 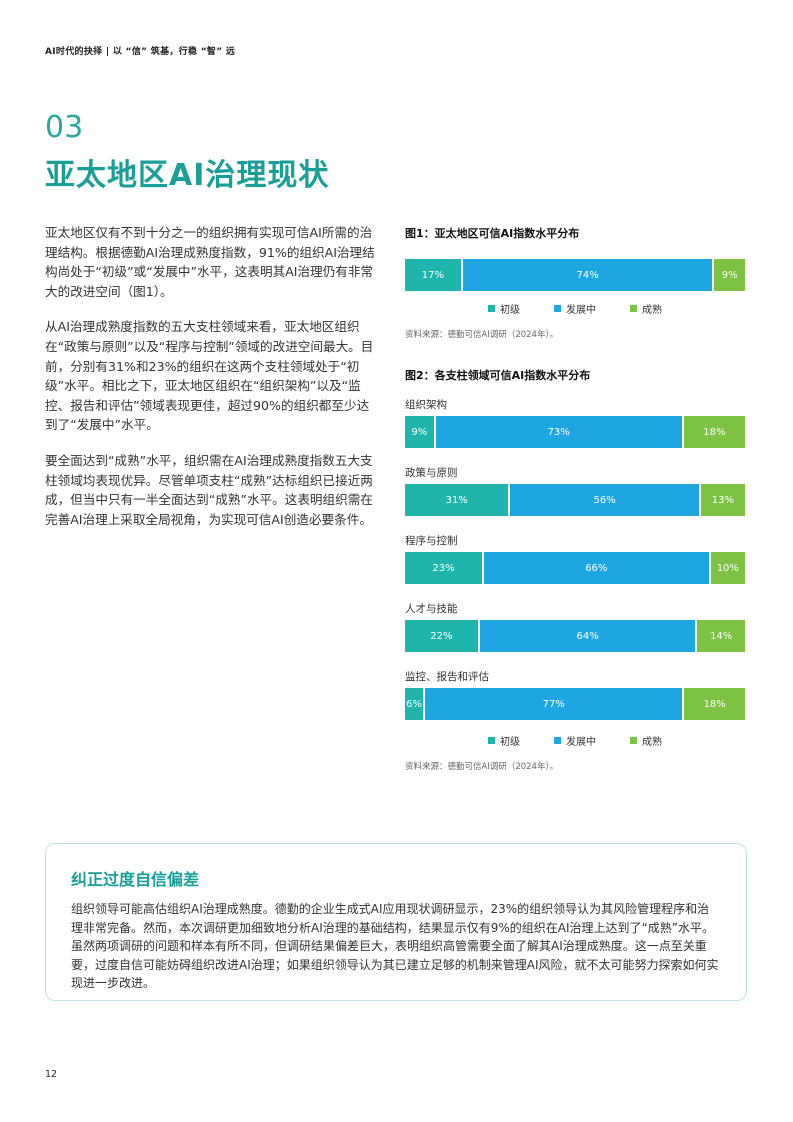 What do you see at coordinates (492, 233) in the screenshot?
I see `figure-1-title: 图1：亚太地区可信AI指数水平分布` at bounding box center [492, 233].